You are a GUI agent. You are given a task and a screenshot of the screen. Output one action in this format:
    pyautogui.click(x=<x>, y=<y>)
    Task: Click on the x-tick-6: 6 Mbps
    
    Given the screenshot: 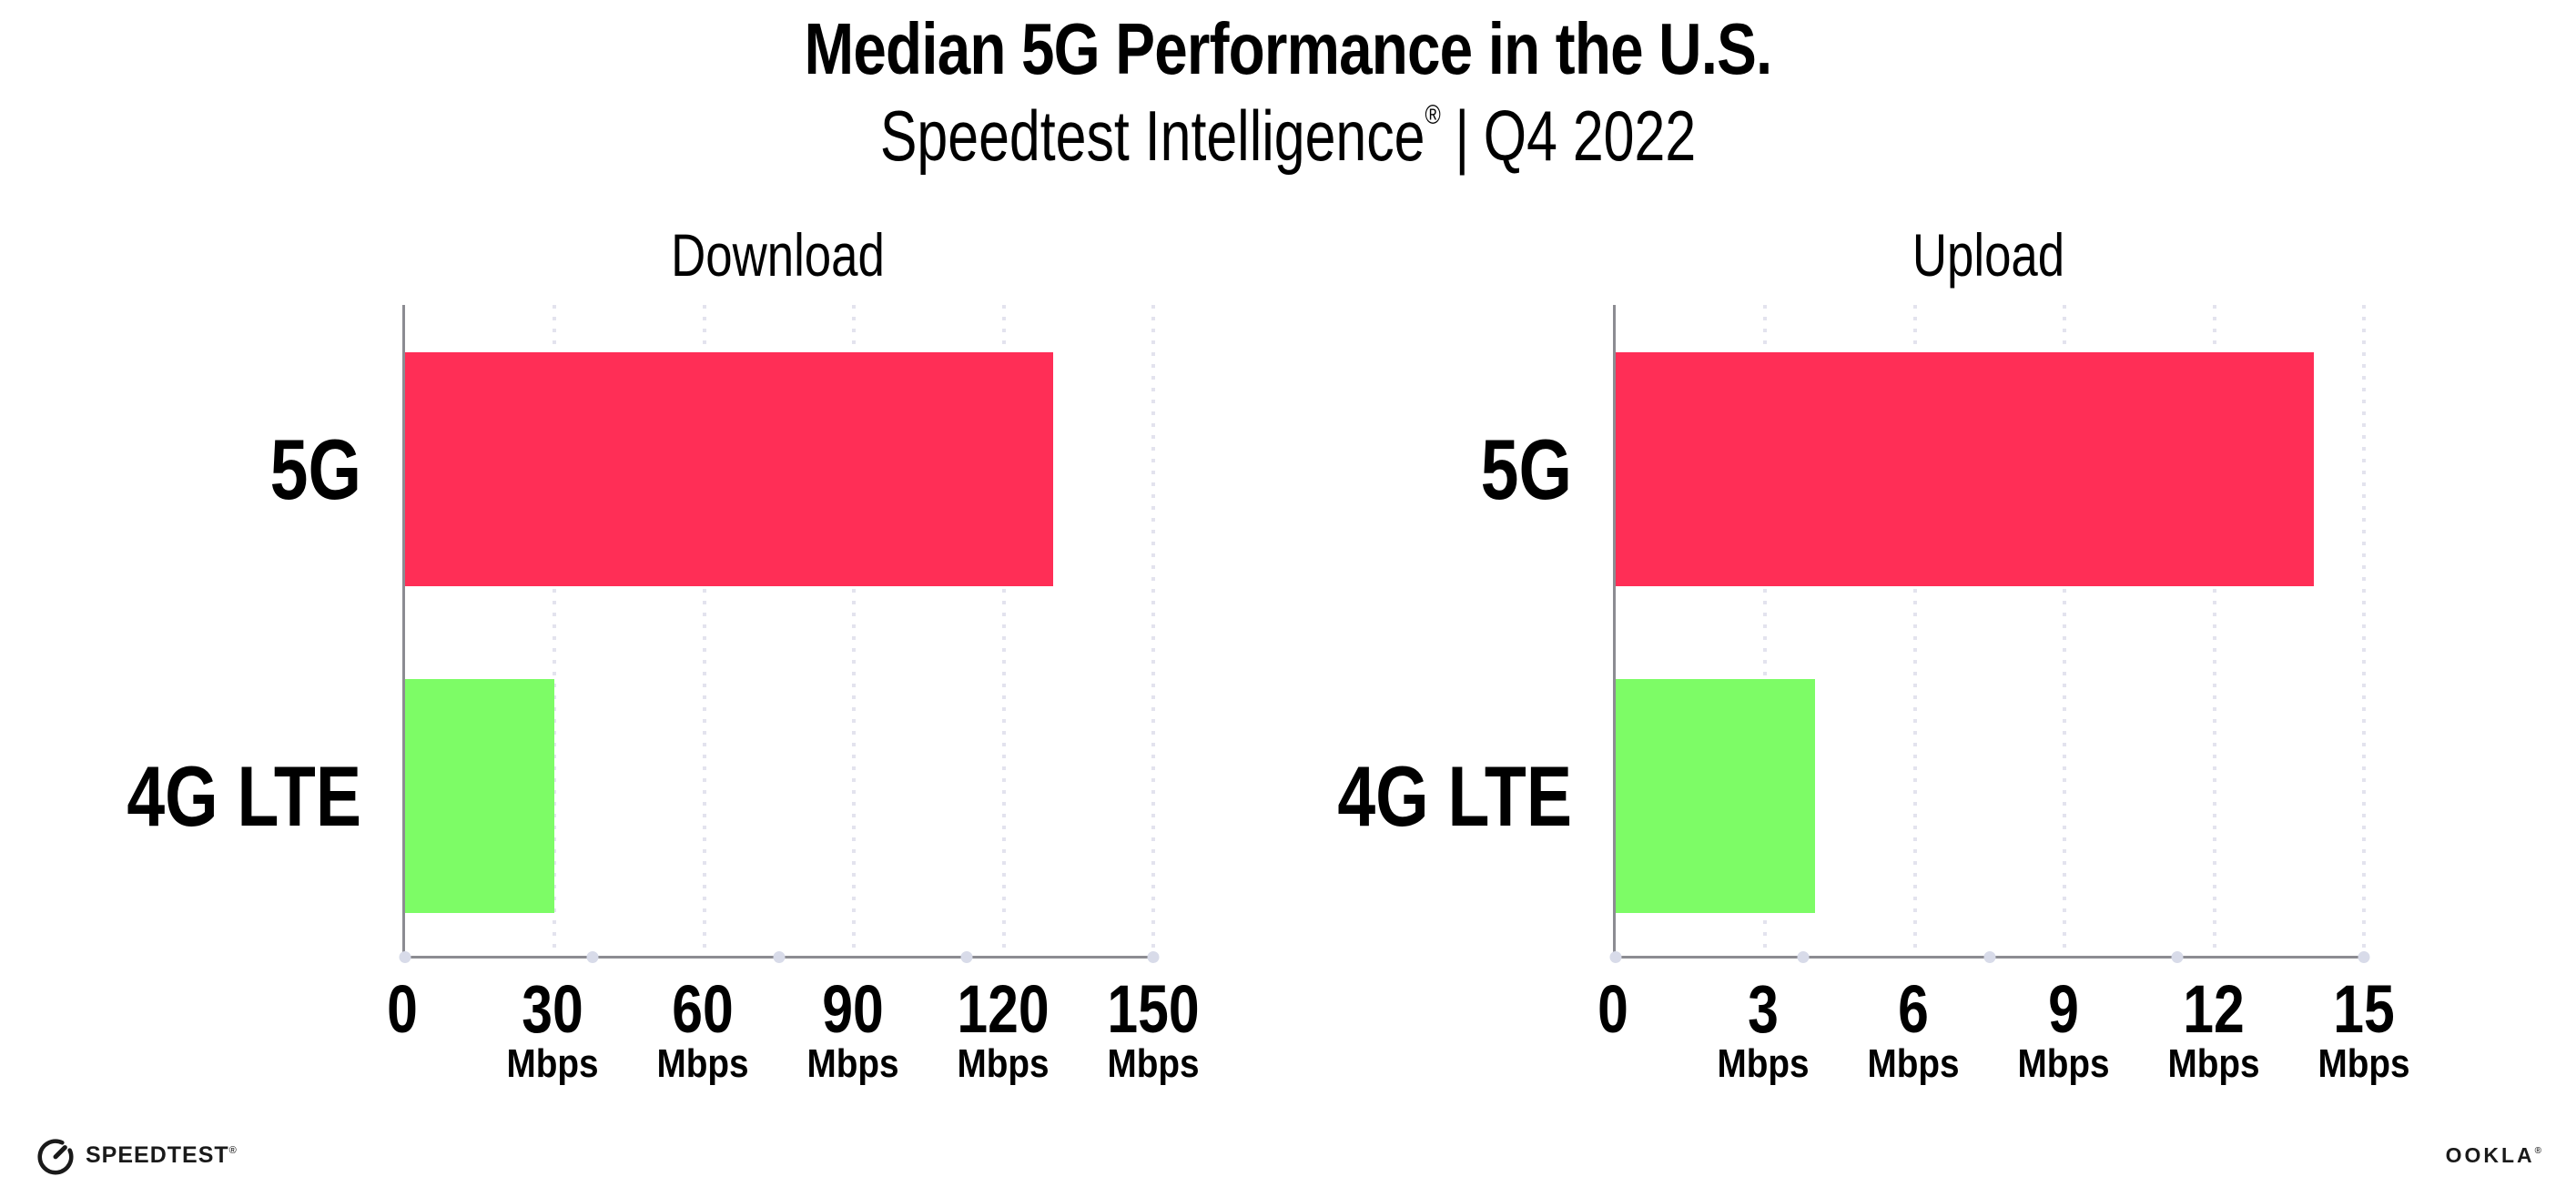 What is the action you would take?
    pyautogui.click(x=1913, y=1023)
    